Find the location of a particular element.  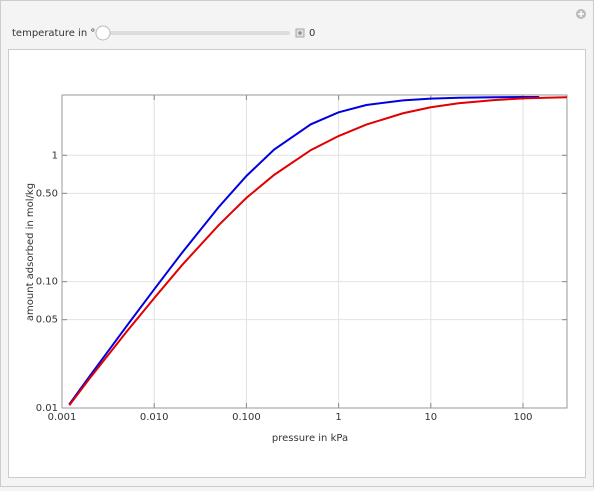

y-axis-label: amount adsorbed in mol/kg is located at coordinates (30, 252).